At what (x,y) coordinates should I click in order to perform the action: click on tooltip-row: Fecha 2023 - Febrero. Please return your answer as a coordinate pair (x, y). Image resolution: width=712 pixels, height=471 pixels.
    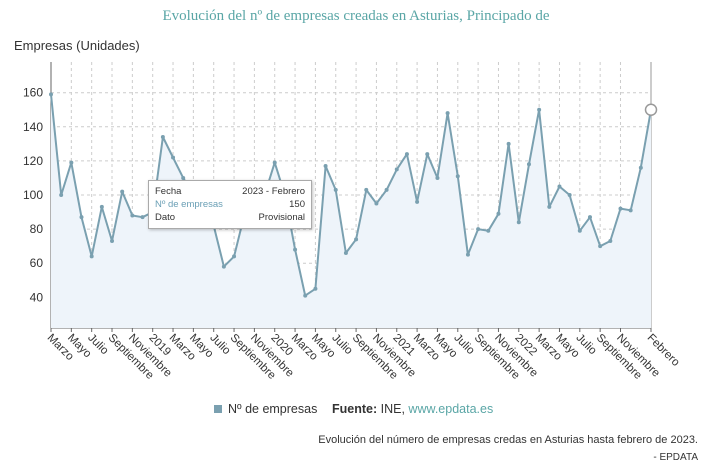
    Looking at the image, I should click on (230, 191).